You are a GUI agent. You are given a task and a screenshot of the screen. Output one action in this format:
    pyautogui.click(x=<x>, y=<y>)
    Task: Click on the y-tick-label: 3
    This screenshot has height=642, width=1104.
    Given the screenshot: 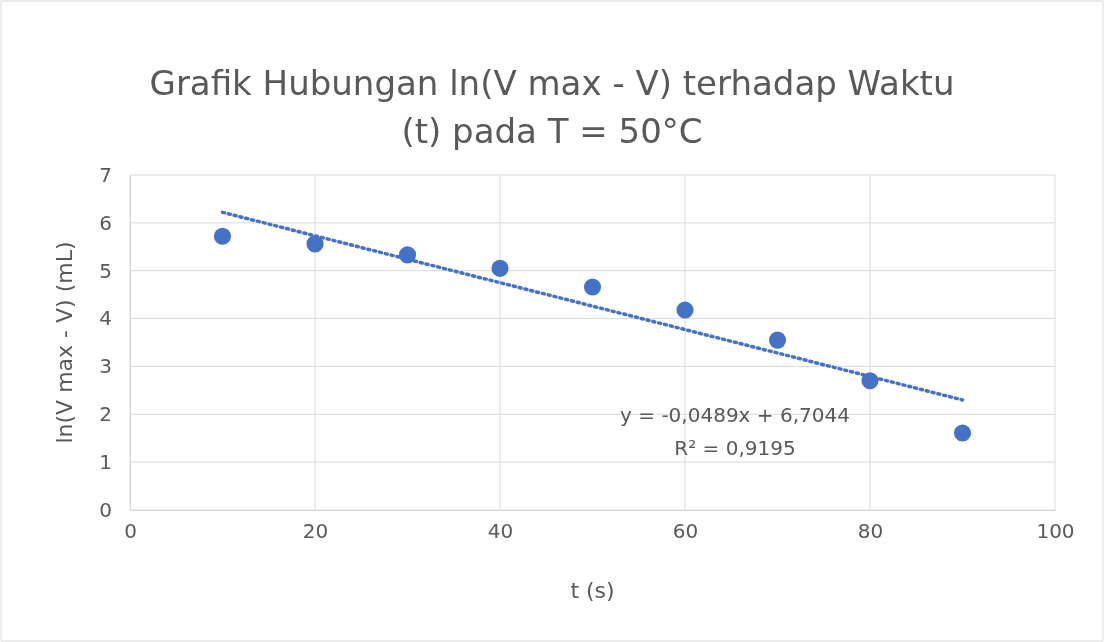 What is the action you would take?
    pyautogui.click(x=105, y=366)
    